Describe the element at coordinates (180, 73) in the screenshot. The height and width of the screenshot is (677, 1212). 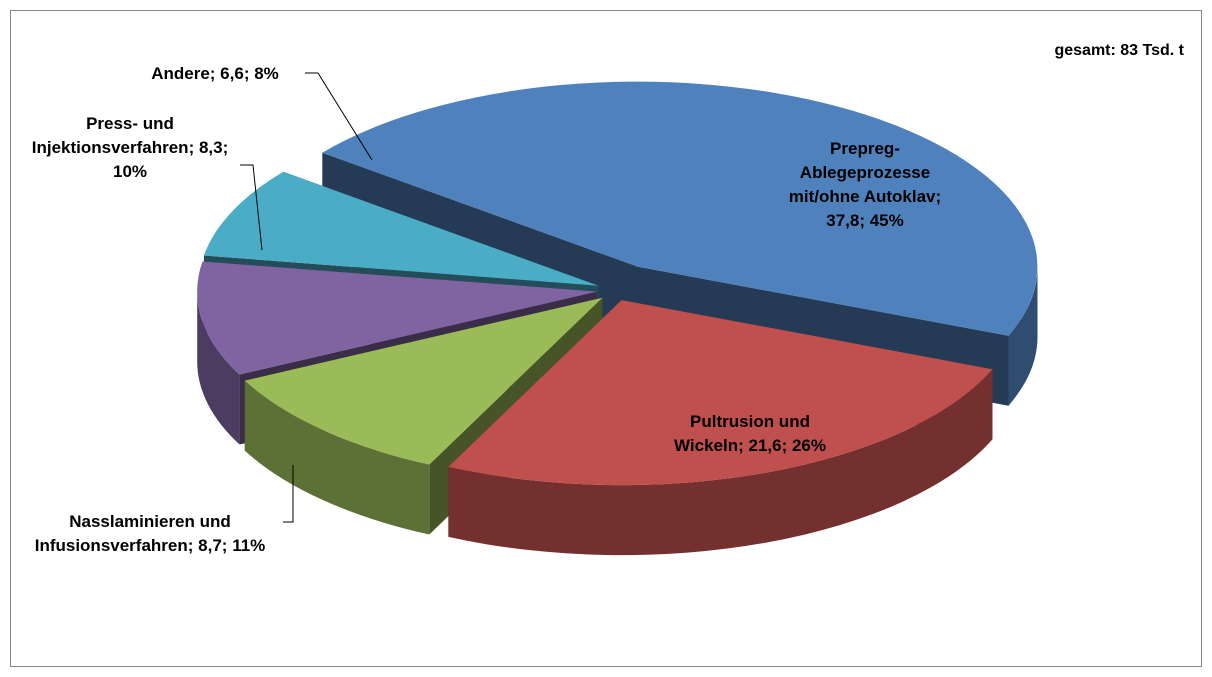
I see `label-name: Andere` at that location.